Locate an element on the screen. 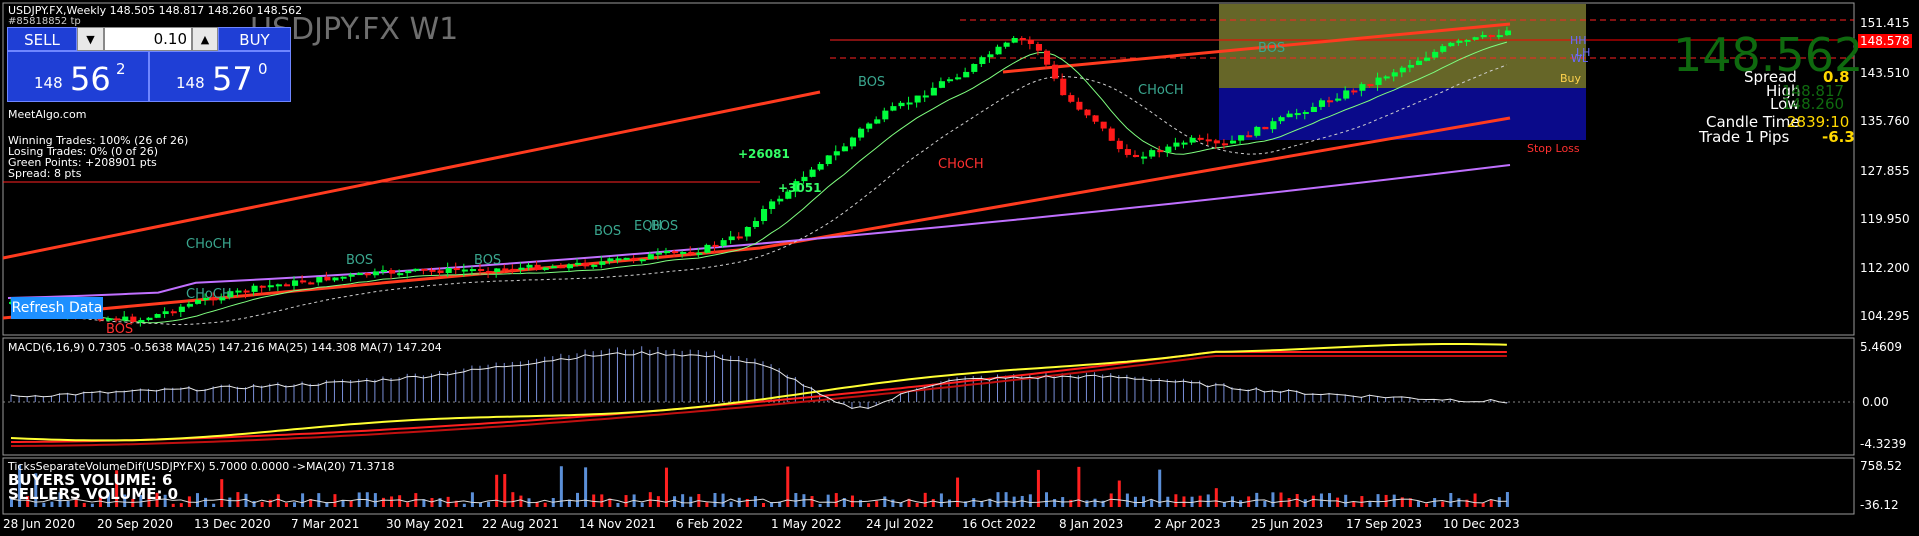 This screenshot has height=536, width=1919. buy-button: BUY is located at coordinates (254, 39).